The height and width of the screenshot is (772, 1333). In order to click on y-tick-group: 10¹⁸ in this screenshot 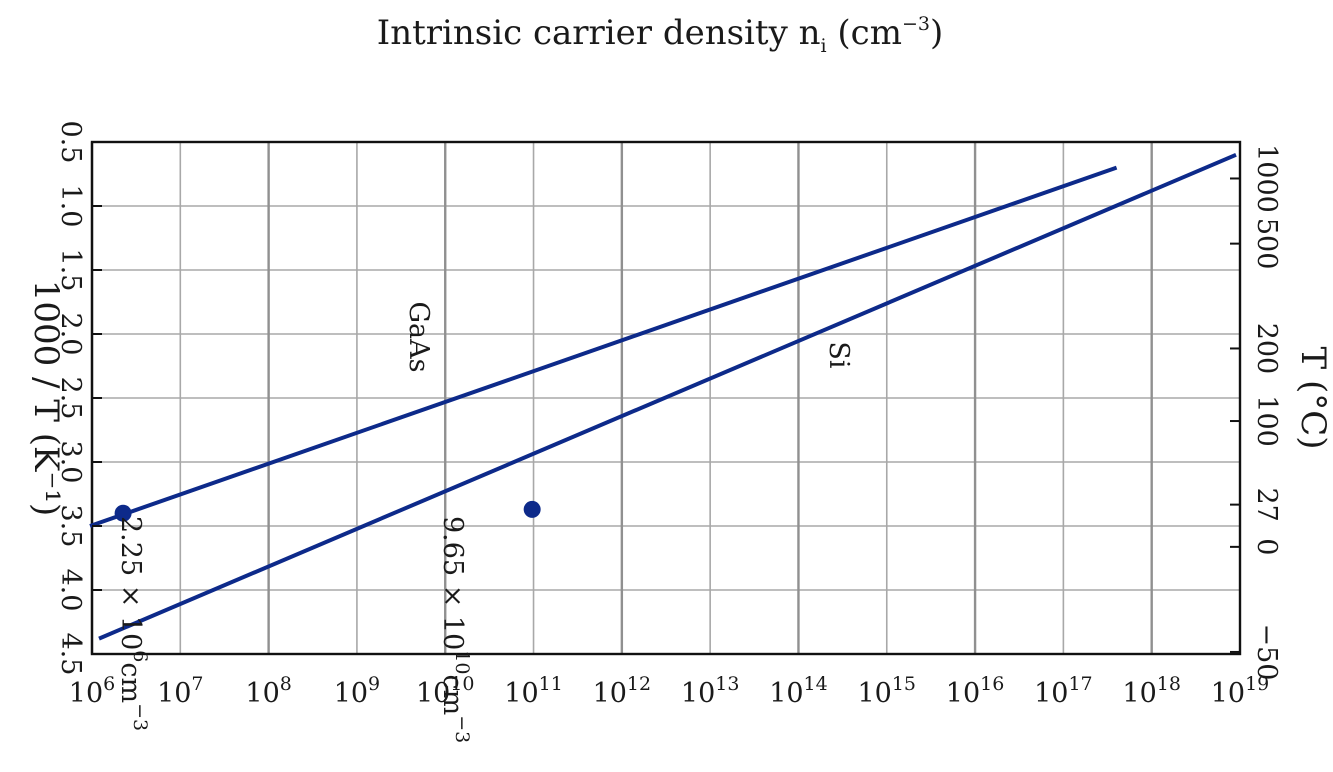, I will do `click(1151, 691)`.